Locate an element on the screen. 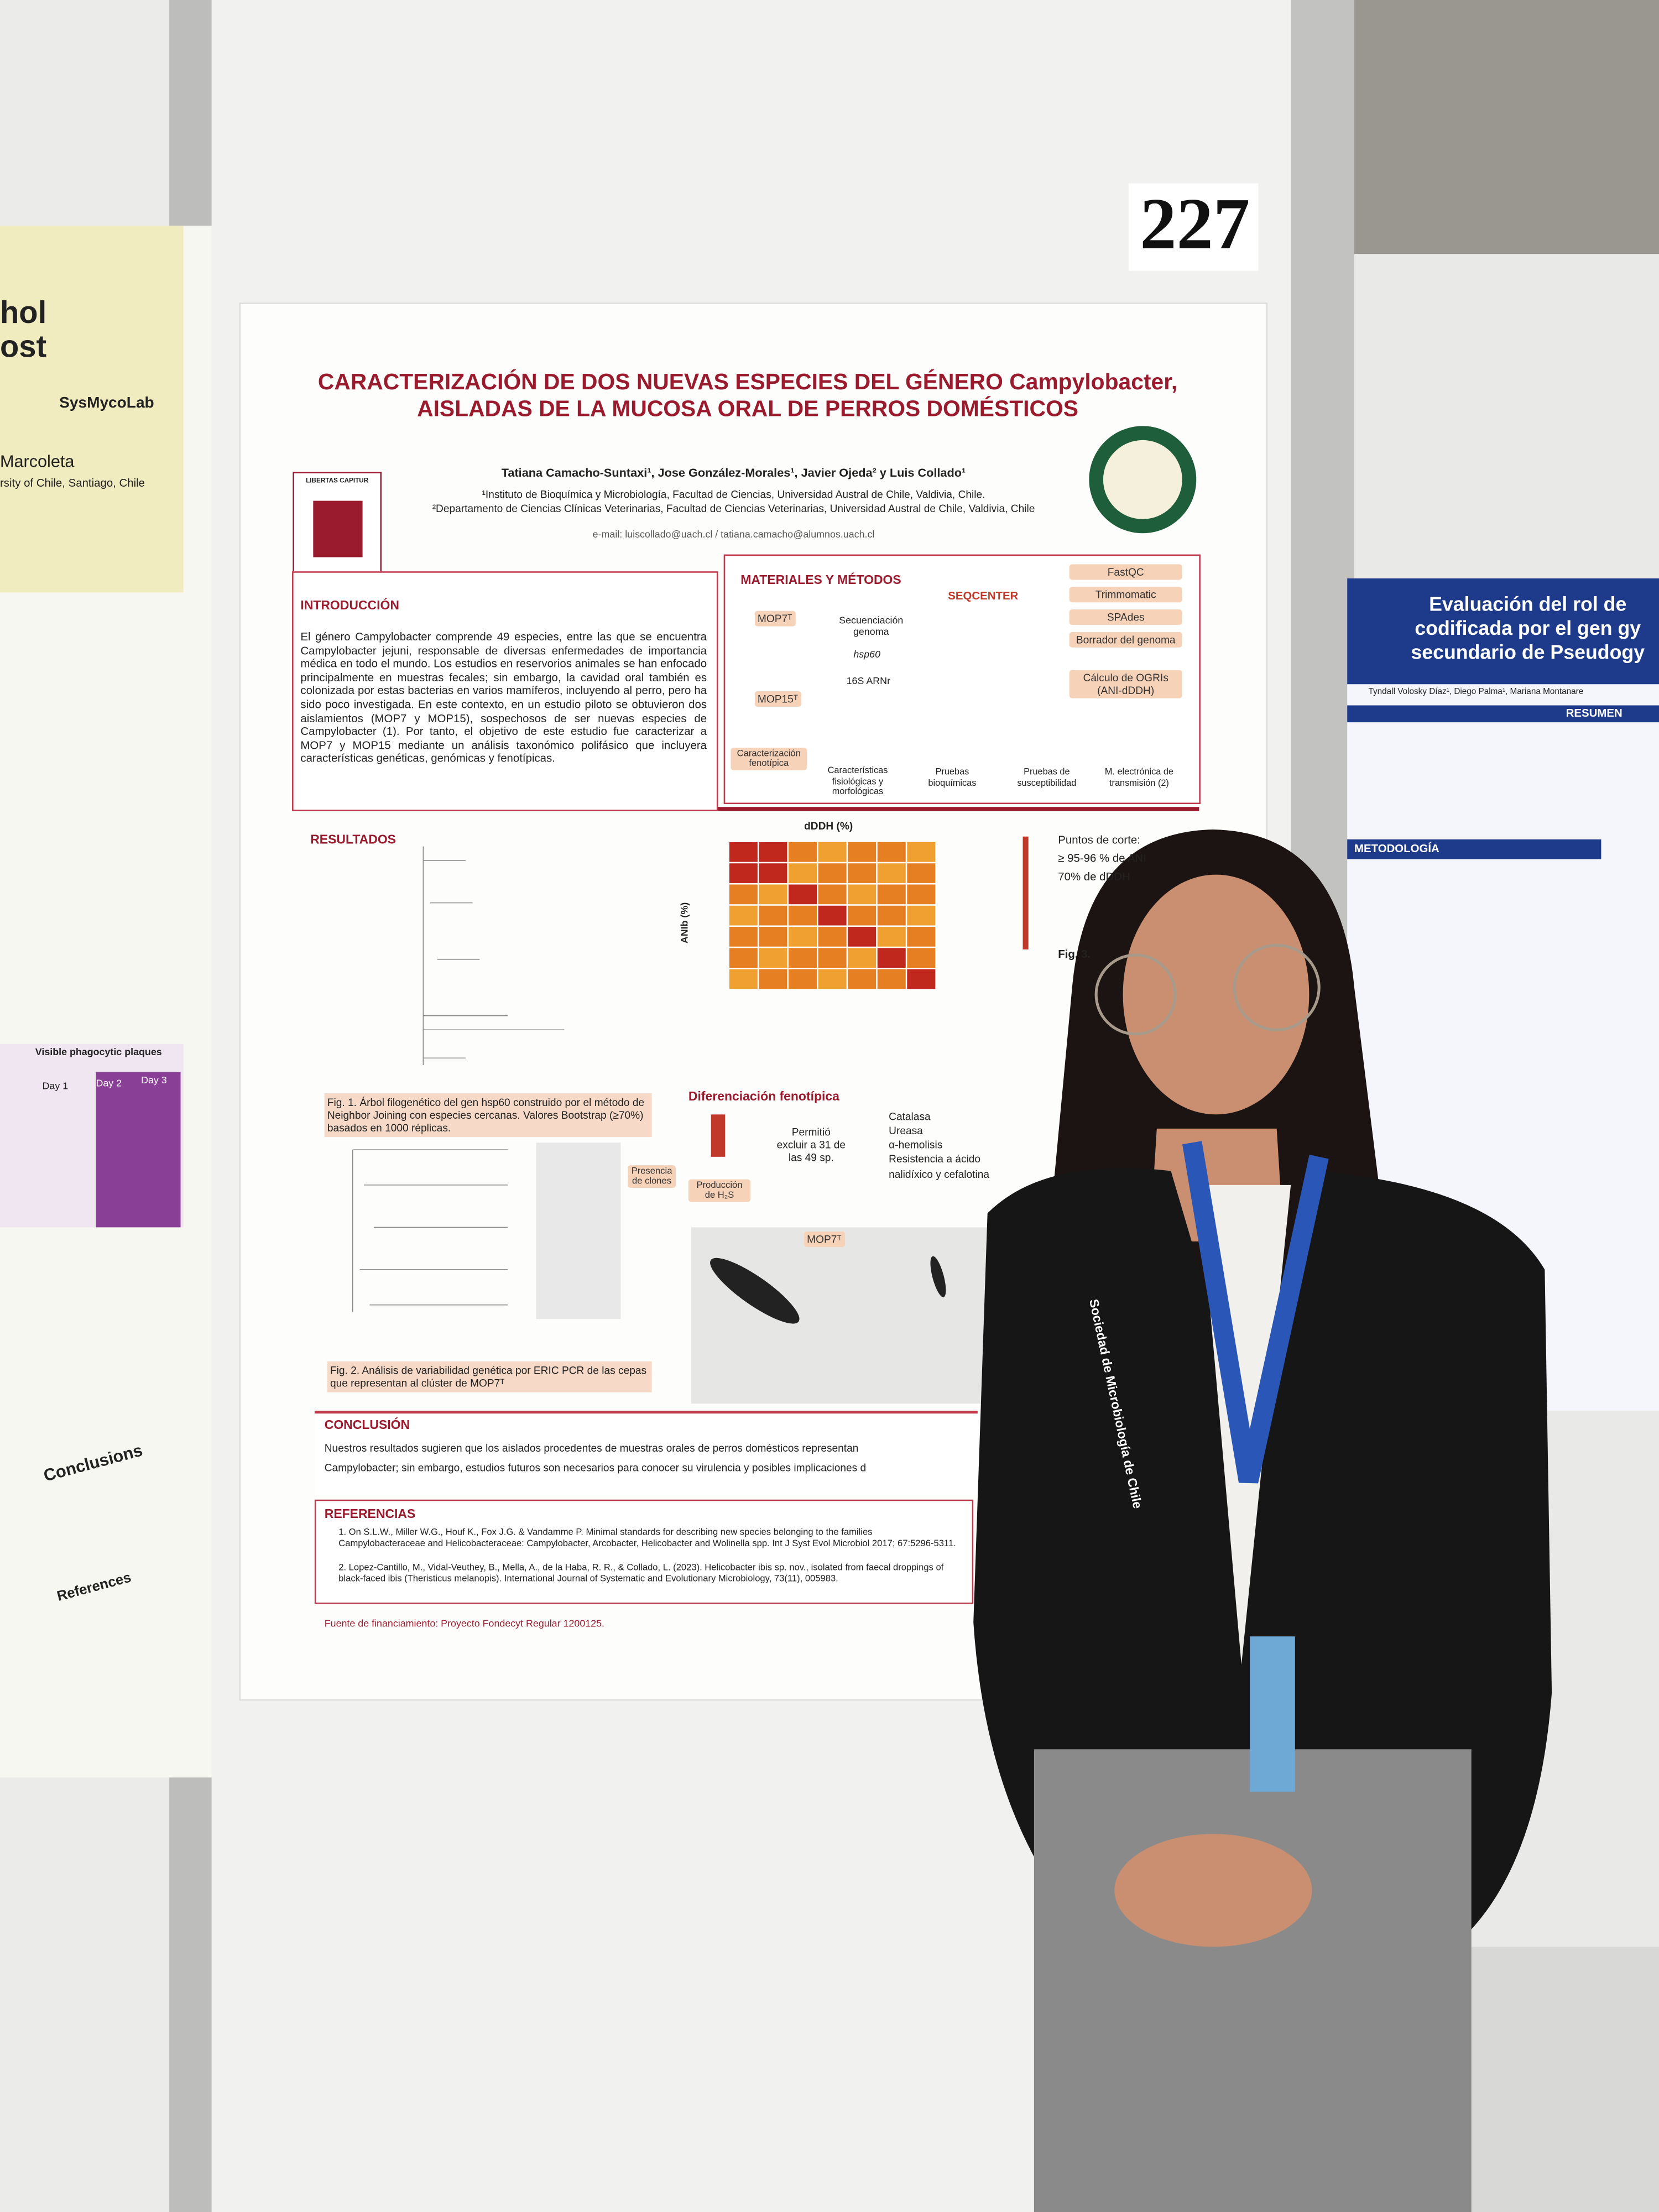  micrograph is located at coordinates (840, 1316).